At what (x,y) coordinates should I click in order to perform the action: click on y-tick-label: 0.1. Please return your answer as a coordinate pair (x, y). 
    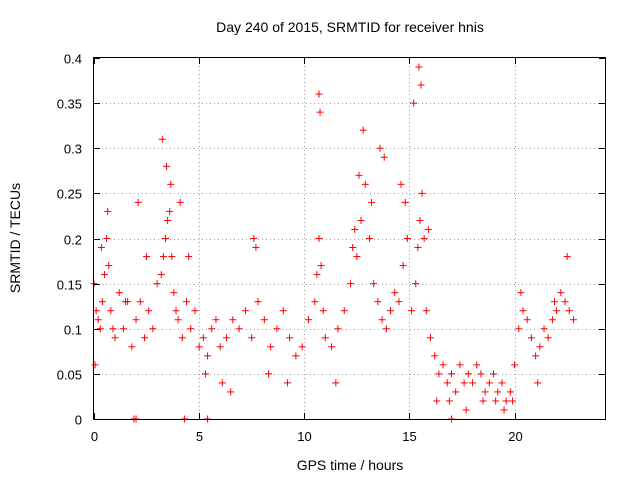
    Looking at the image, I should click on (73, 330).